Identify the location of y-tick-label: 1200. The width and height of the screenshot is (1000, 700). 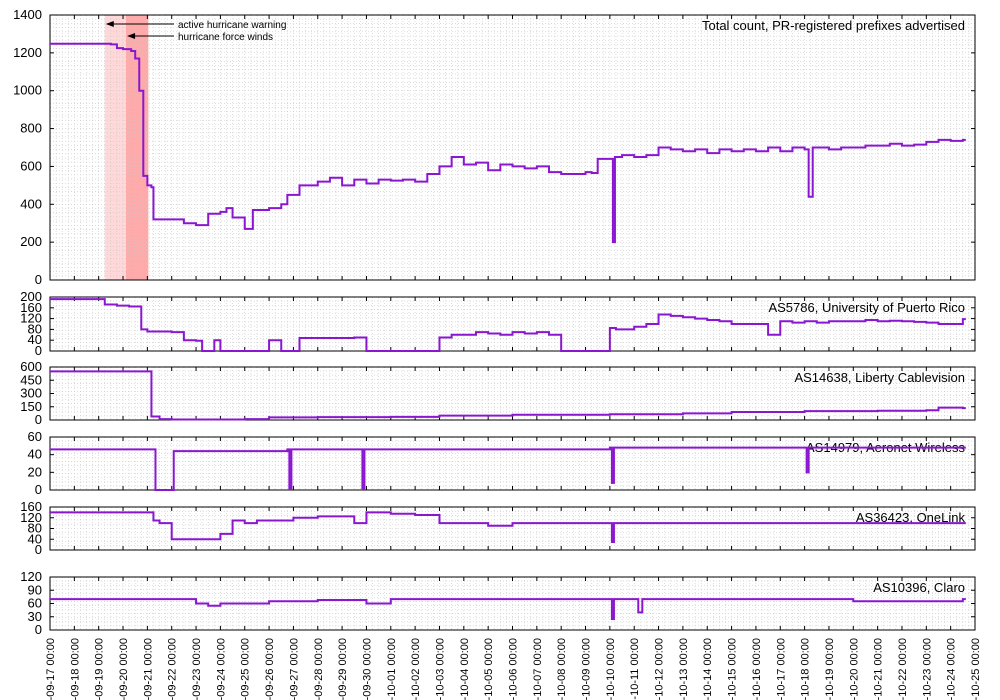
(27, 52).